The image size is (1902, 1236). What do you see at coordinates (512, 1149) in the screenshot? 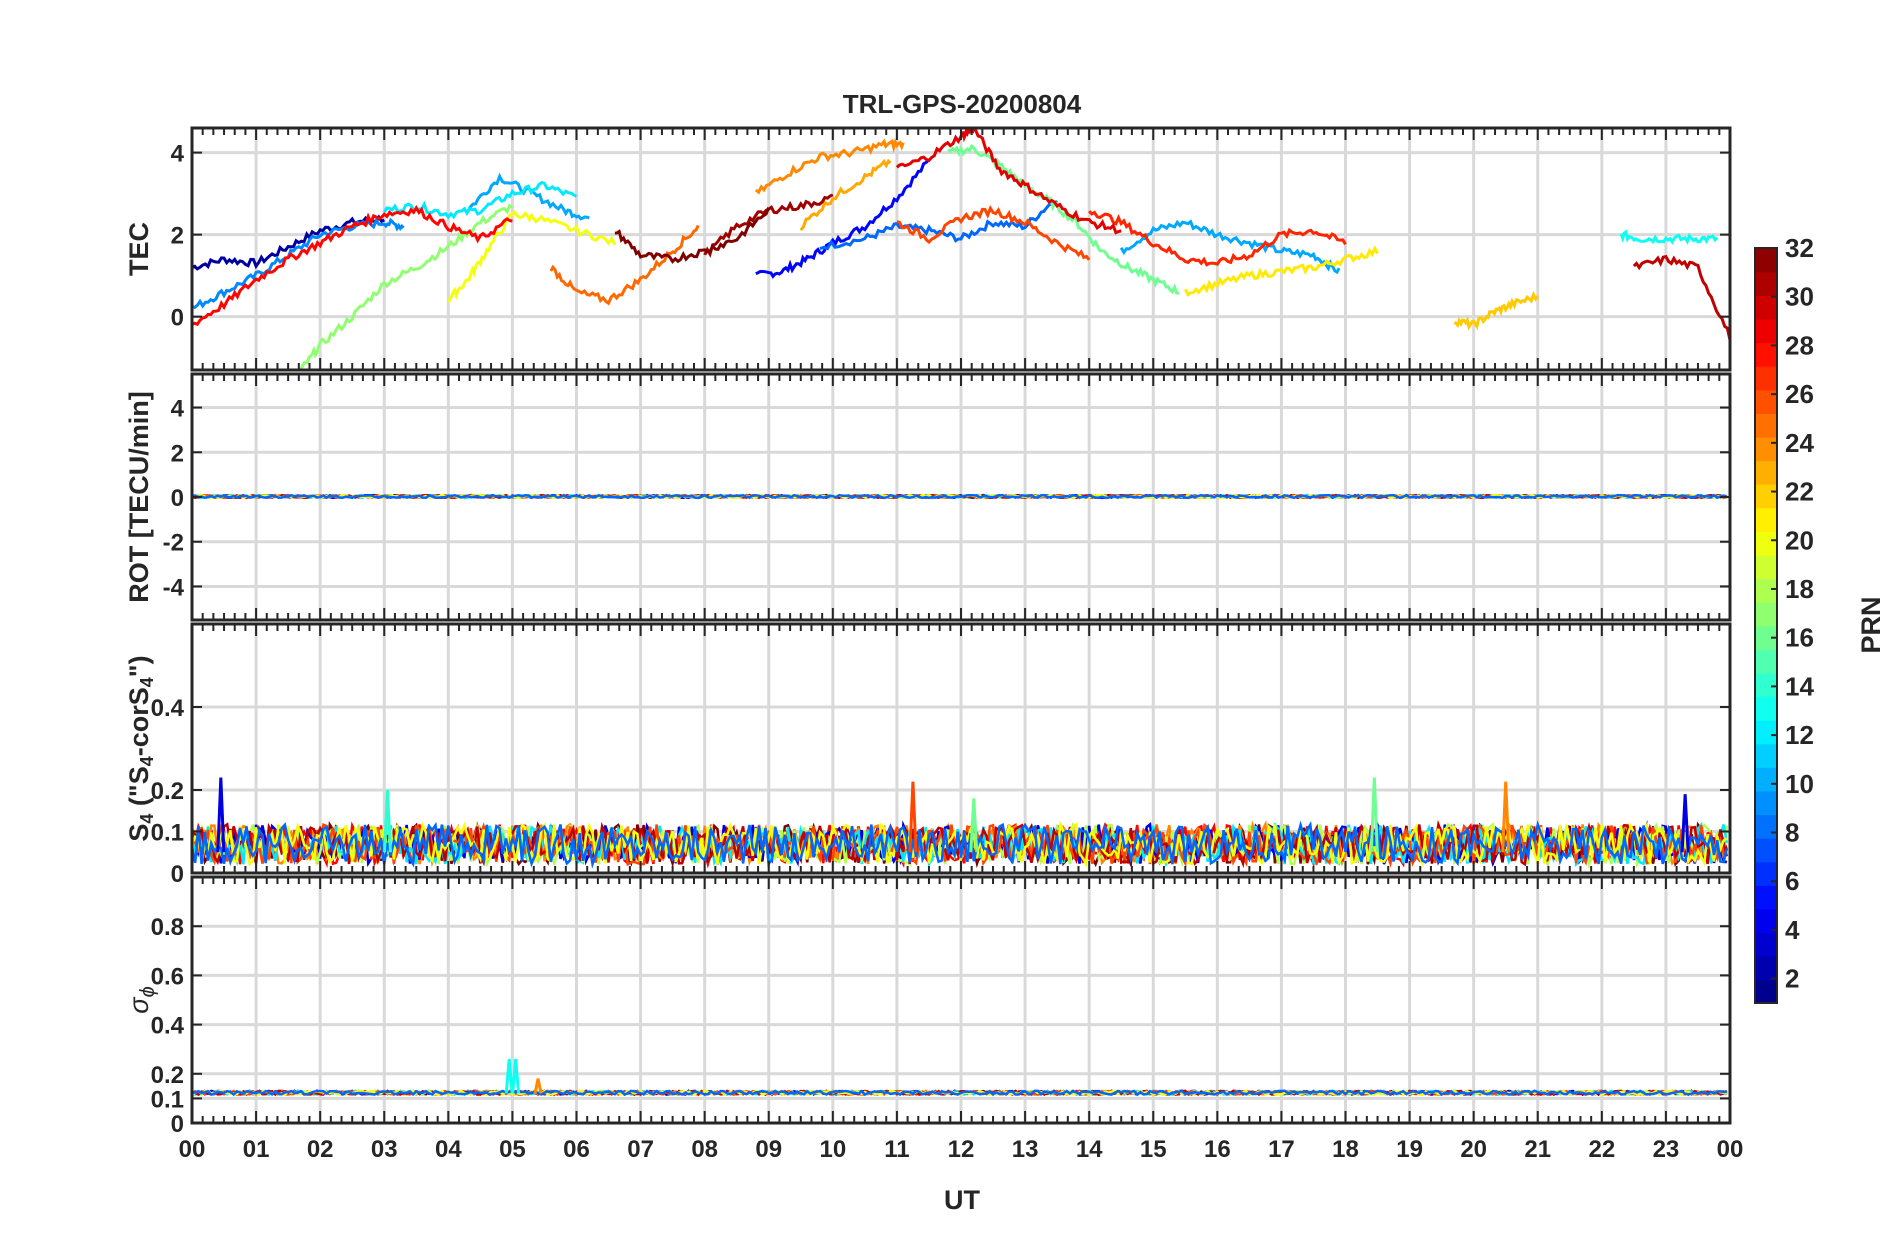
I see `x-tick-label: 05` at bounding box center [512, 1149].